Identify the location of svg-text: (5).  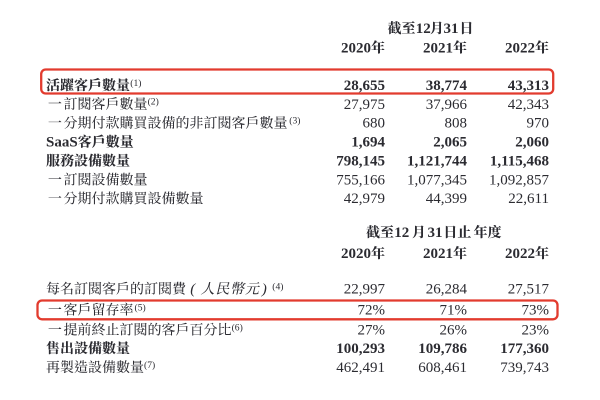
(140, 307).